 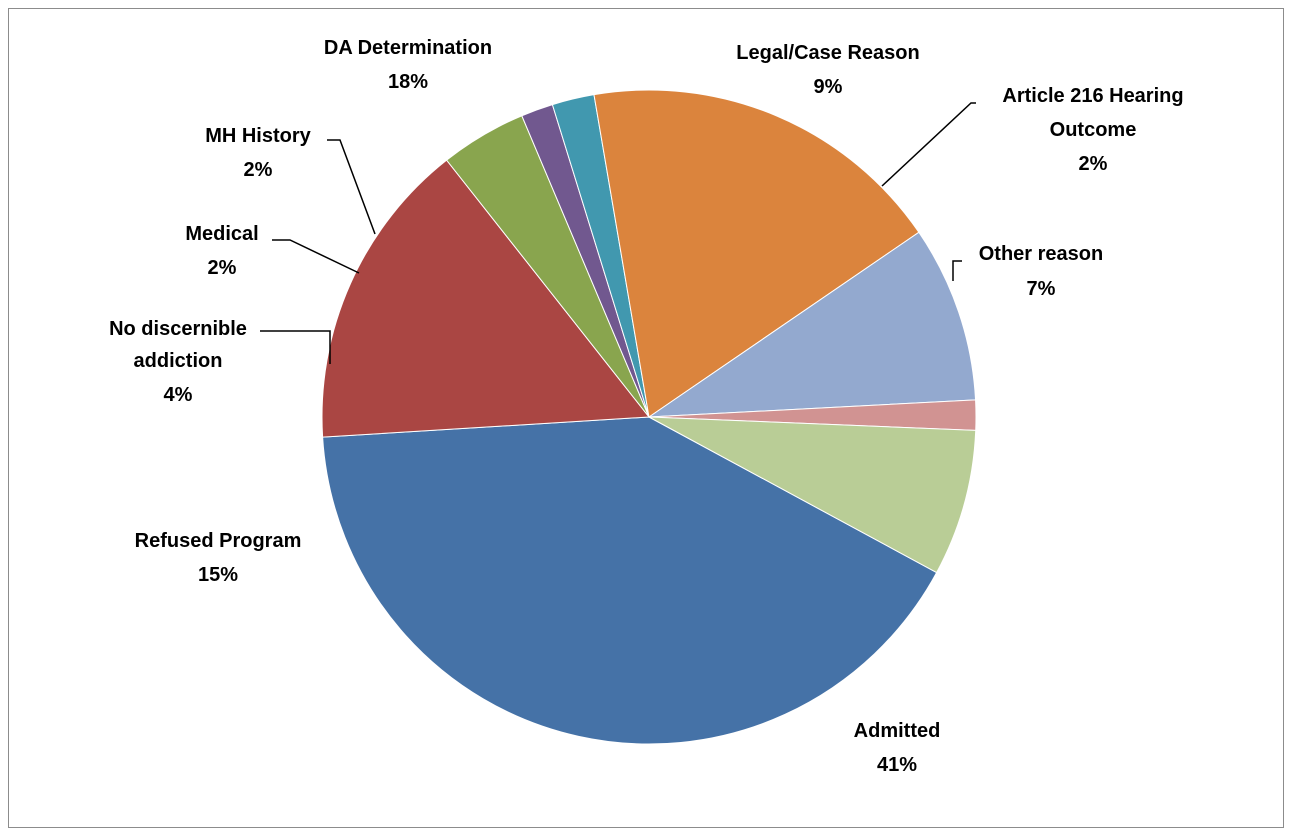 What do you see at coordinates (218, 558) in the screenshot?
I see `data-label: Refused Program 15%` at bounding box center [218, 558].